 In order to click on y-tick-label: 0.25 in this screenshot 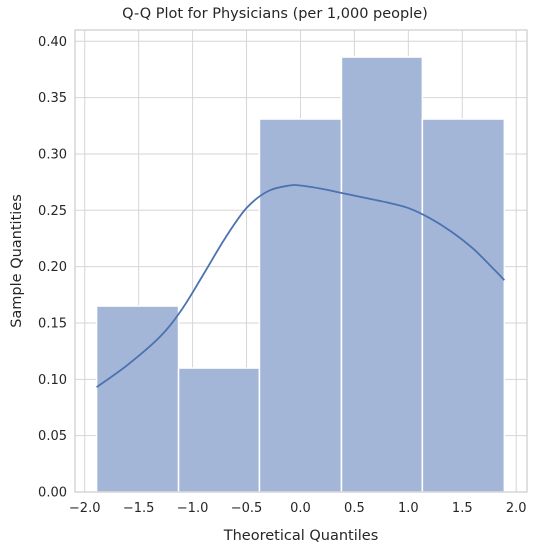, I will do `click(52, 211)`.